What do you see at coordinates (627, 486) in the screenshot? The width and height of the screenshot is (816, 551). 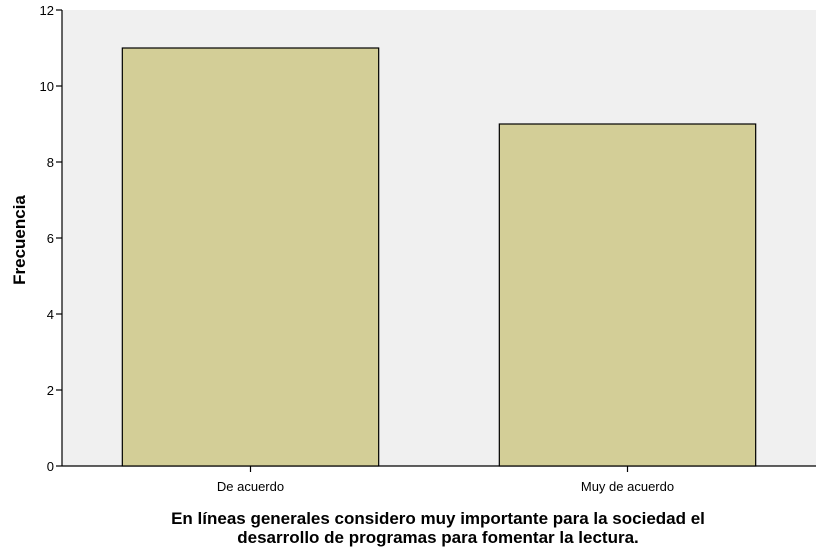 I see `x-tick-label: Muy de acuerdo` at bounding box center [627, 486].